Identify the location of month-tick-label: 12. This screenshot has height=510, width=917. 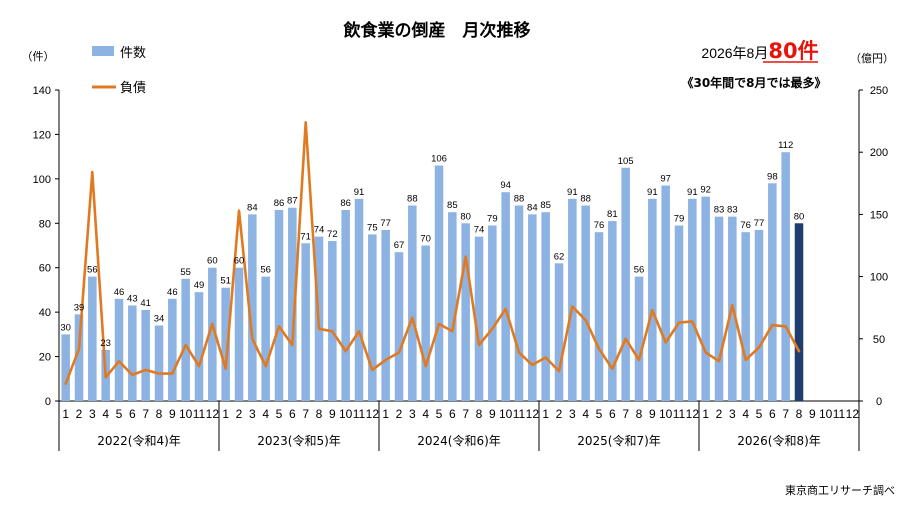
(693, 414).